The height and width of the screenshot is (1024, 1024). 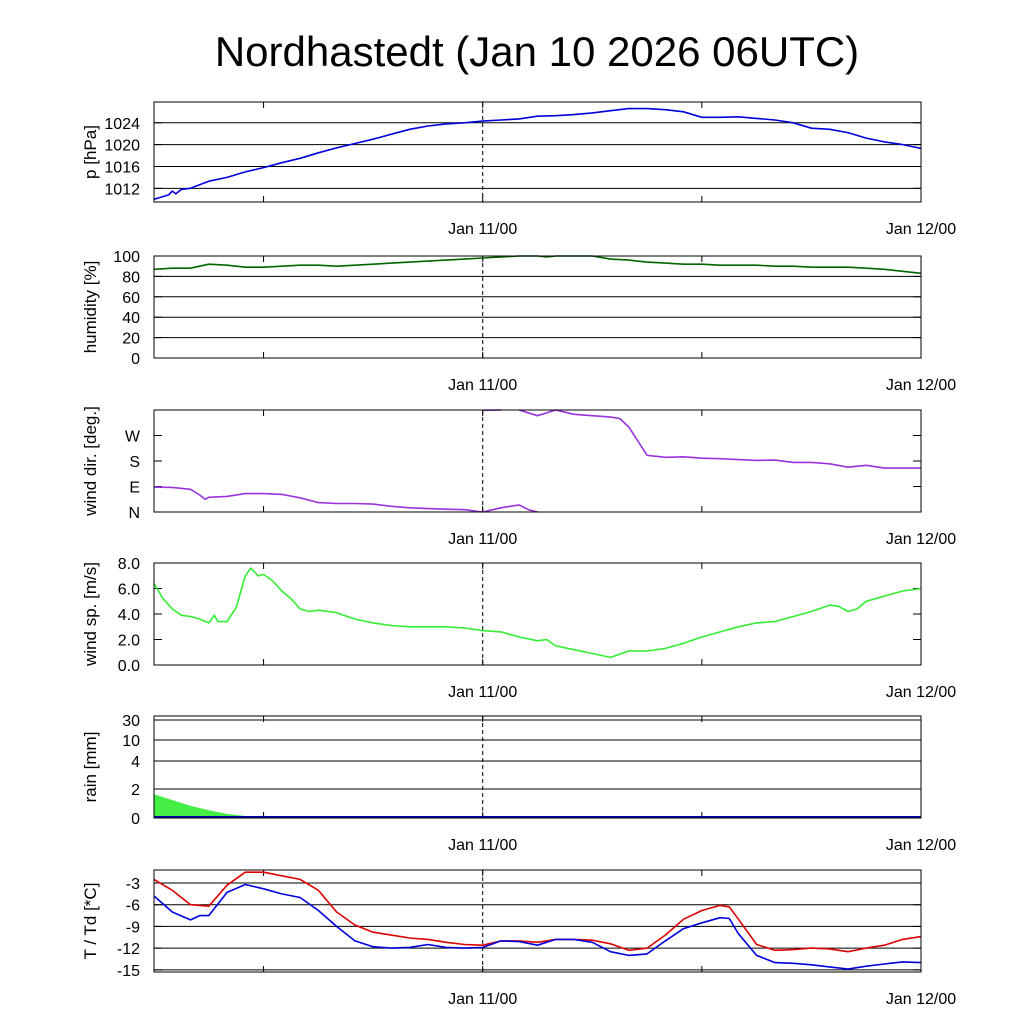 What do you see at coordinates (921, 539) in the screenshot?
I see `wind_direction-xtick-label: Jan 12/00` at bounding box center [921, 539].